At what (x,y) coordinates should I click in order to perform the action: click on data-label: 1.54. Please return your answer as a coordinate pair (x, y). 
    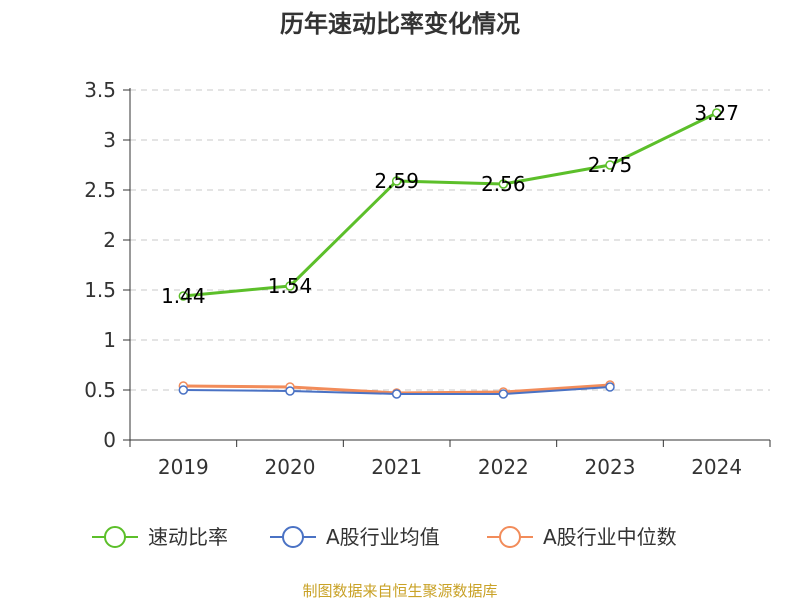
    Looking at the image, I should click on (290, 286).